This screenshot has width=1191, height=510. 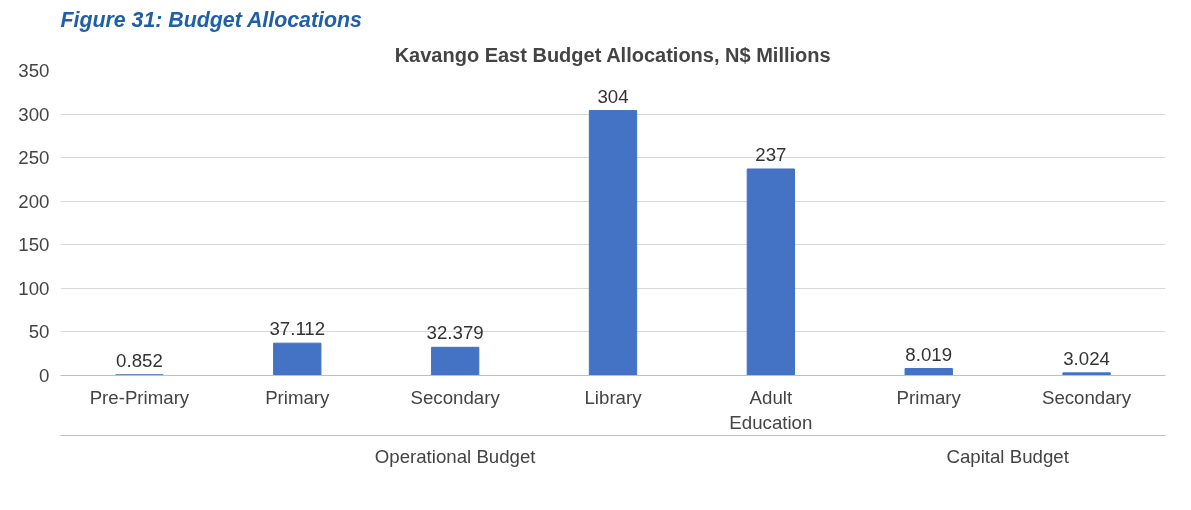 I want to click on data-label: 304, so click(x=613, y=96).